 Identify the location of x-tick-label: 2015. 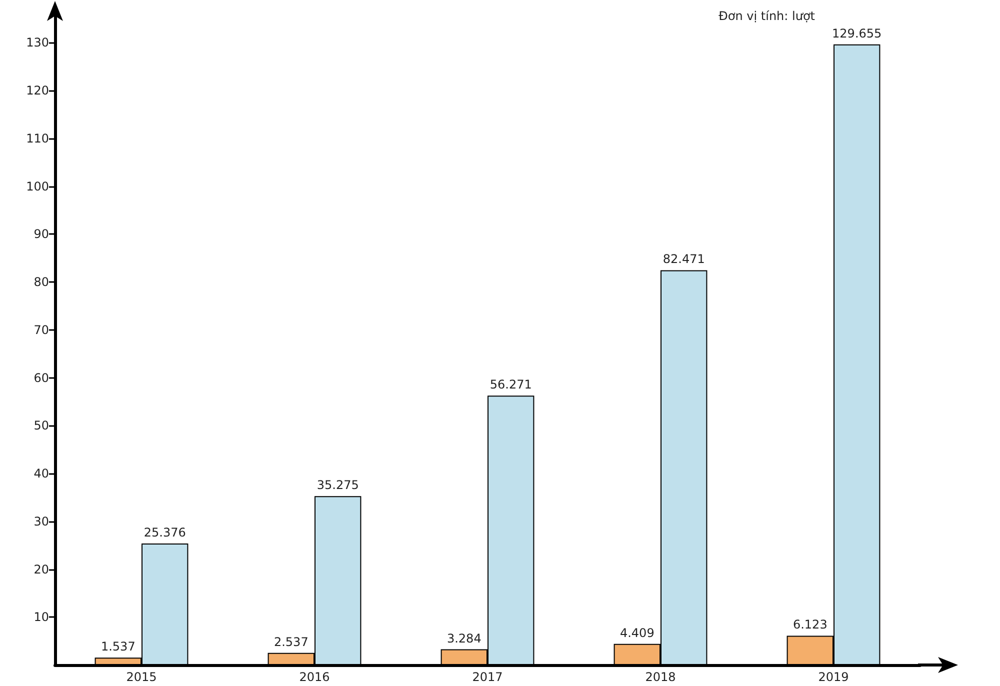
(141, 677).